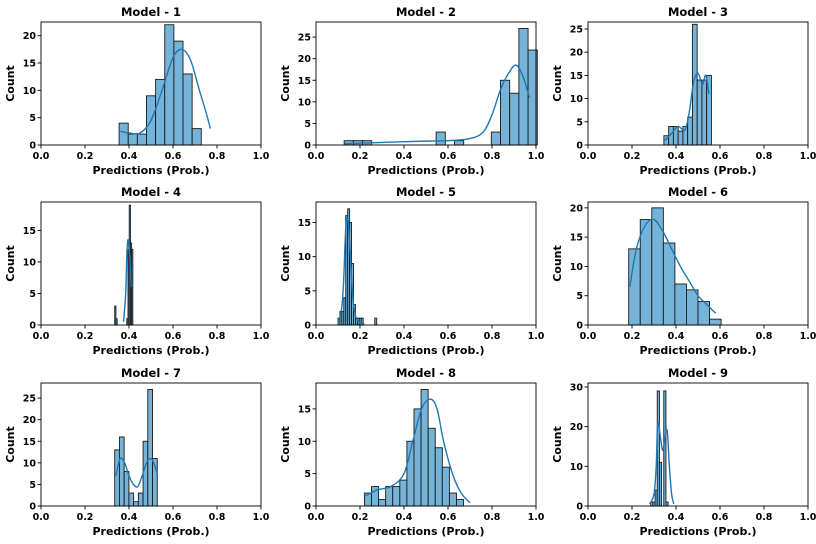 The image size is (816, 544). What do you see at coordinates (698, 12) in the screenshot?
I see `chart-title: Model - 3` at bounding box center [698, 12].